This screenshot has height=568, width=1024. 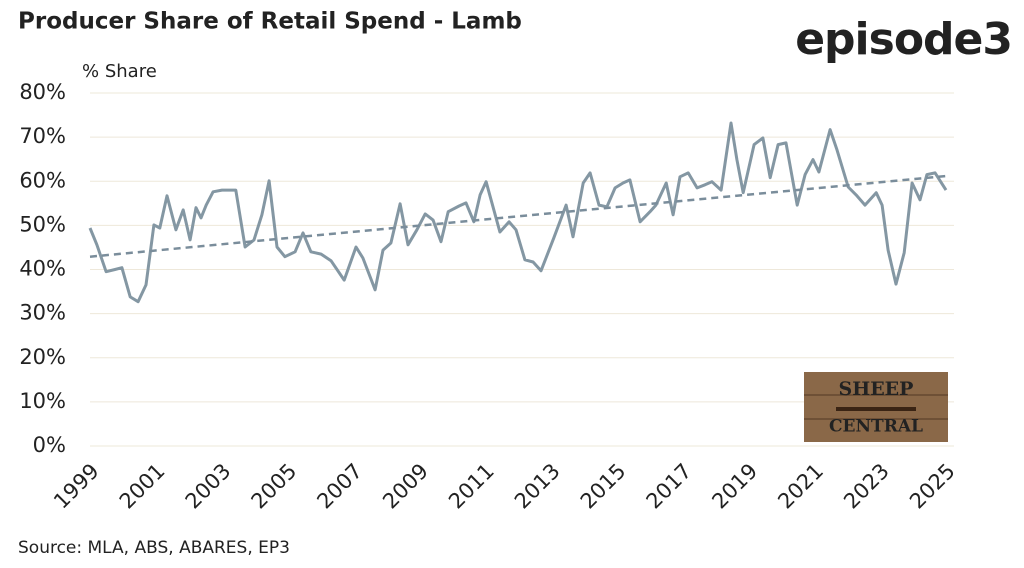 What do you see at coordinates (208, 486) in the screenshot?
I see `x-tick-label: 2003` at bounding box center [208, 486].